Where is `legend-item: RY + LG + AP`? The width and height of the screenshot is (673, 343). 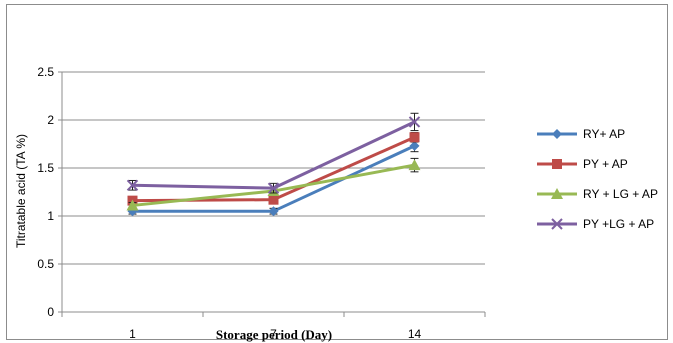
legend-item: RY + LG + AP is located at coordinates (597, 194).